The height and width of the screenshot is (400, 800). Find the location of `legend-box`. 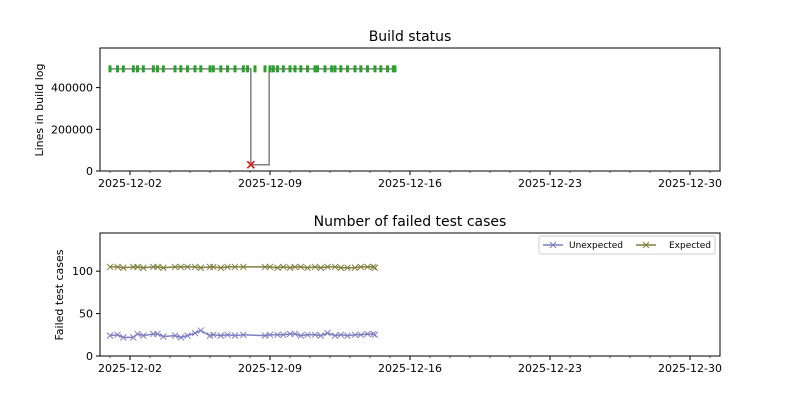

legend-box is located at coordinates (627, 245).